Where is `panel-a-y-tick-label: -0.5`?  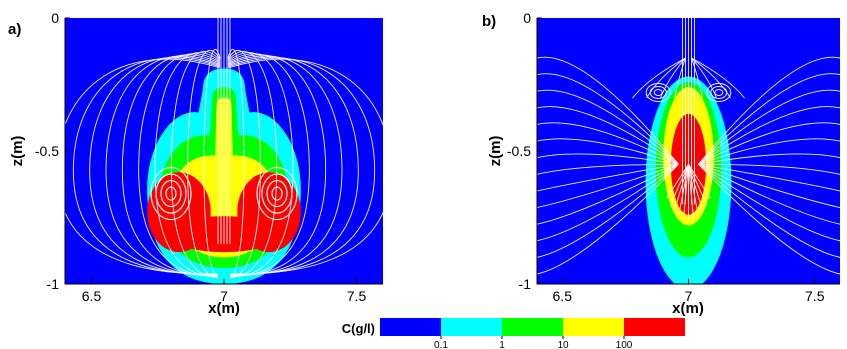 panel-a-y-tick-label: -0.5 is located at coordinates (47, 151).